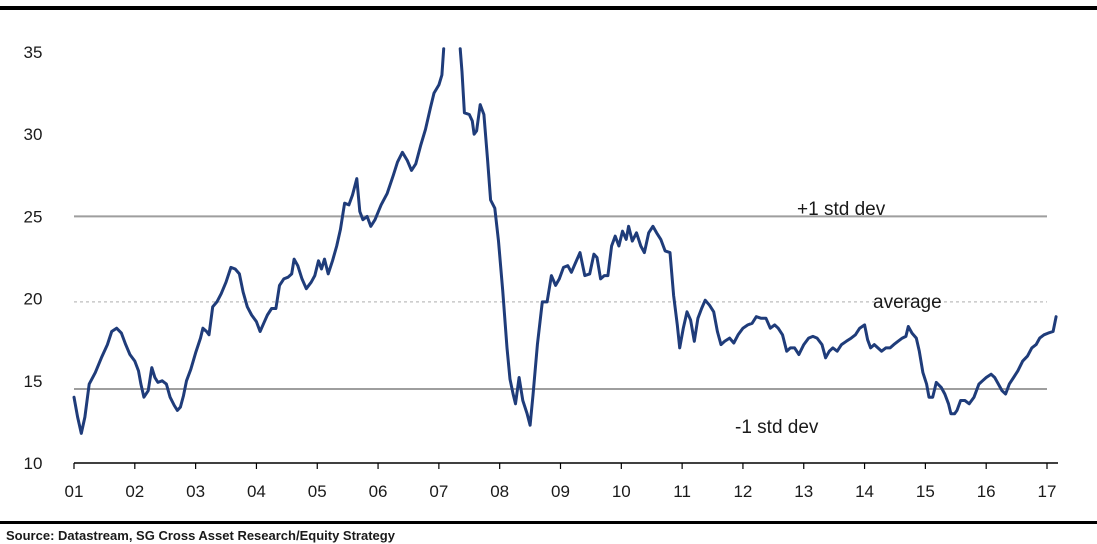 This screenshot has height=544, width=1097. What do you see at coordinates (33, 216) in the screenshot?
I see `y-tick-label: 25` at bounding box center [33, 216].